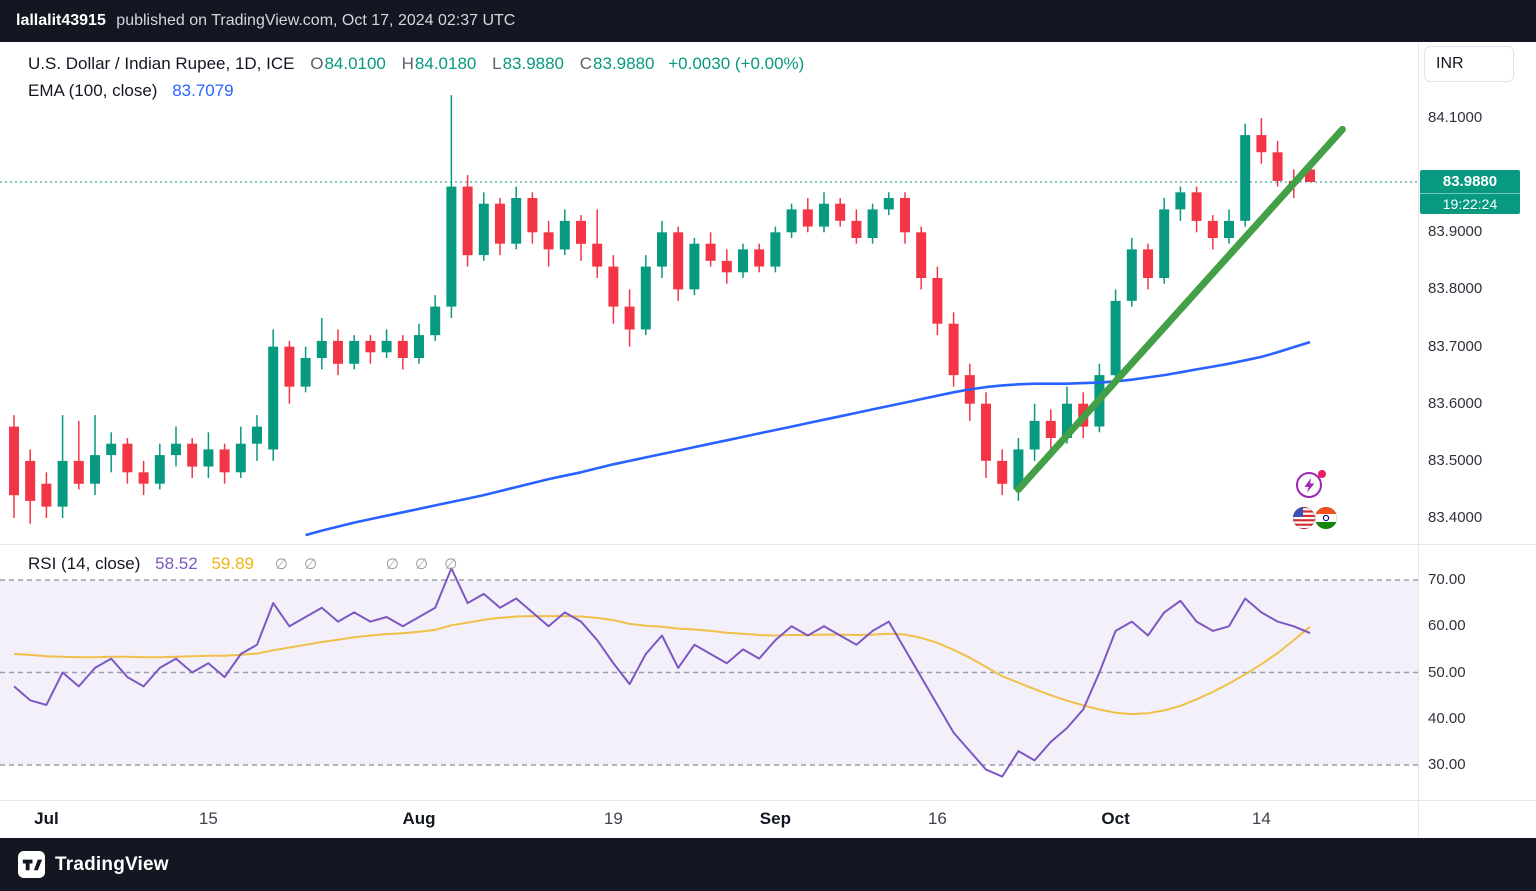 This screenshot has height=891, width=1536. I want to click on time-axis-label: 16, so click(937, 818).